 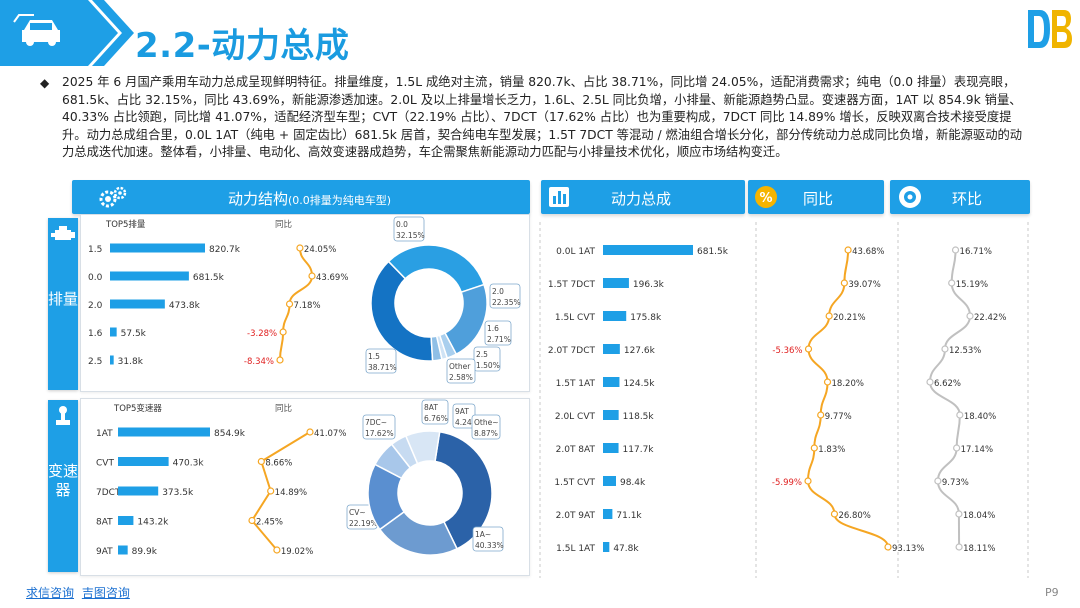 I want to click on target-icon, so click(x=910, y=197).